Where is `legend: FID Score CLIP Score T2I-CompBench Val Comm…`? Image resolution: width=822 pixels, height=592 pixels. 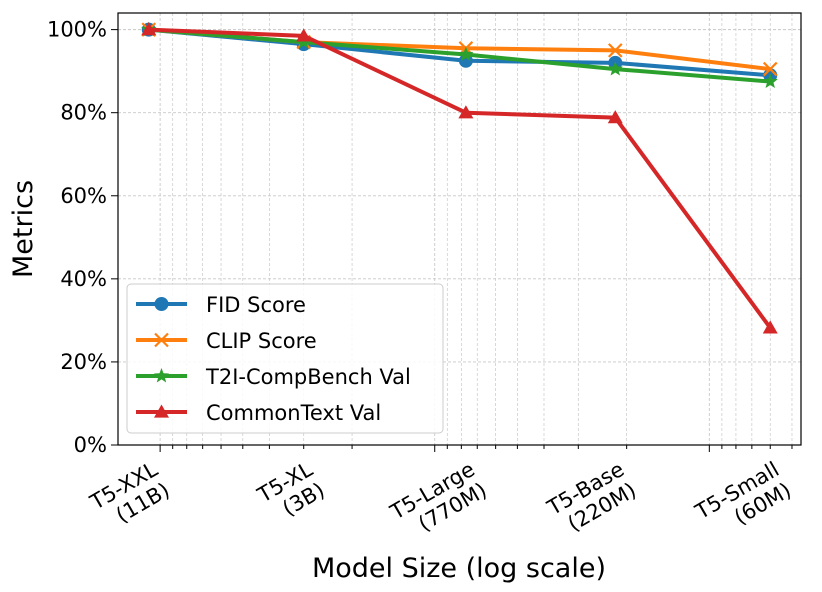 legend: FID Score CLIP Score T2I-CompBench Val Comm… is located at coordinates (285, 358).